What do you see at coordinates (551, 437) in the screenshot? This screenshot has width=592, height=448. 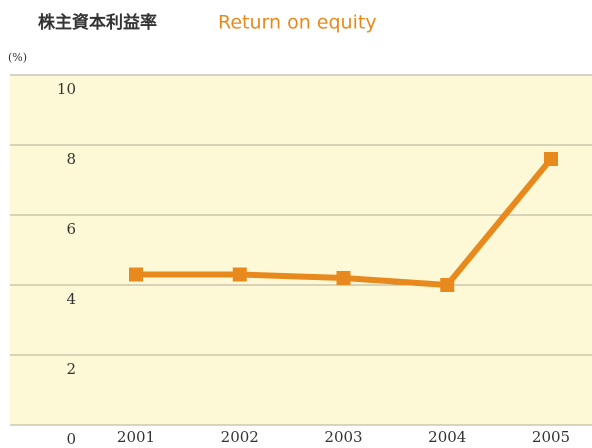 I see `x-tick-label: 2005` at bounding box center [551, 437].